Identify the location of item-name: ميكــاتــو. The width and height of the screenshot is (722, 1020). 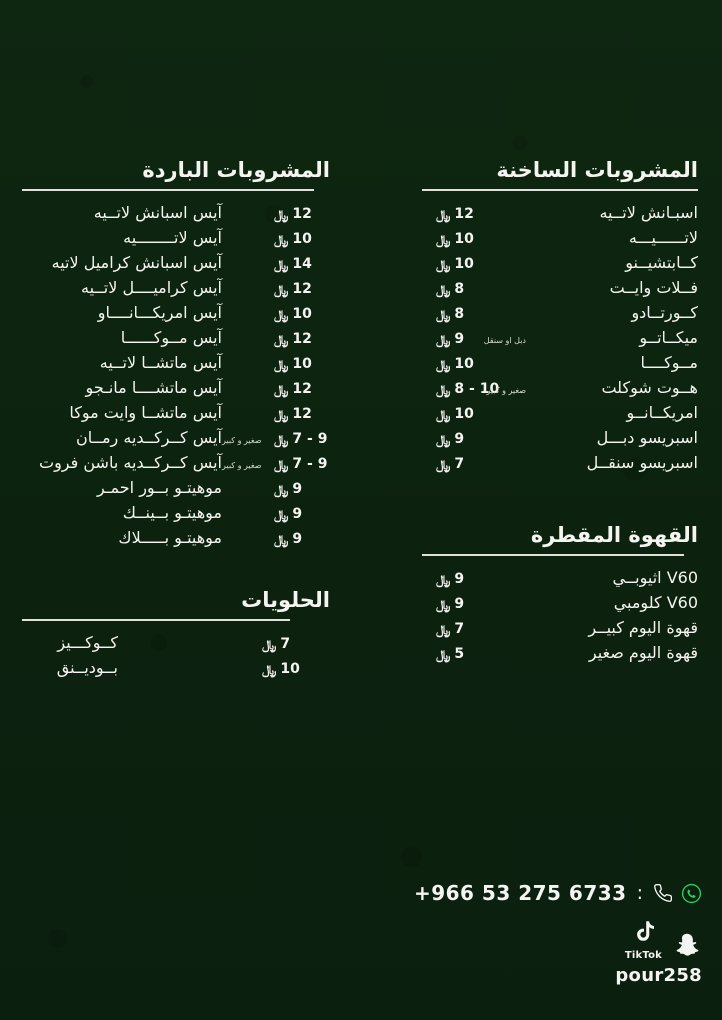
(668, 338).